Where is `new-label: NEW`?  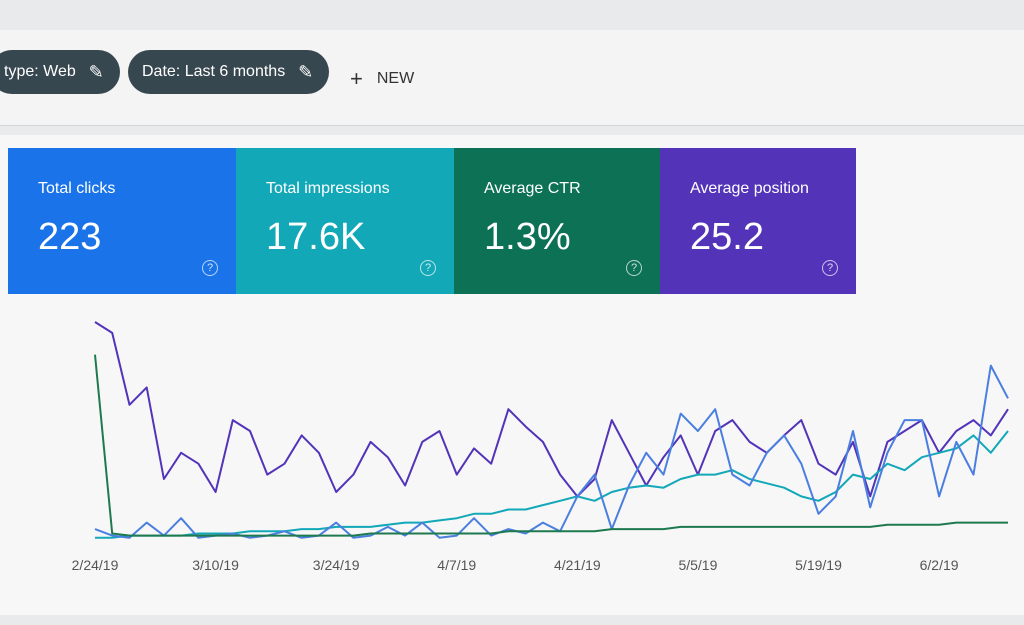
new-label: NEW is located at coordinates (395, 78).